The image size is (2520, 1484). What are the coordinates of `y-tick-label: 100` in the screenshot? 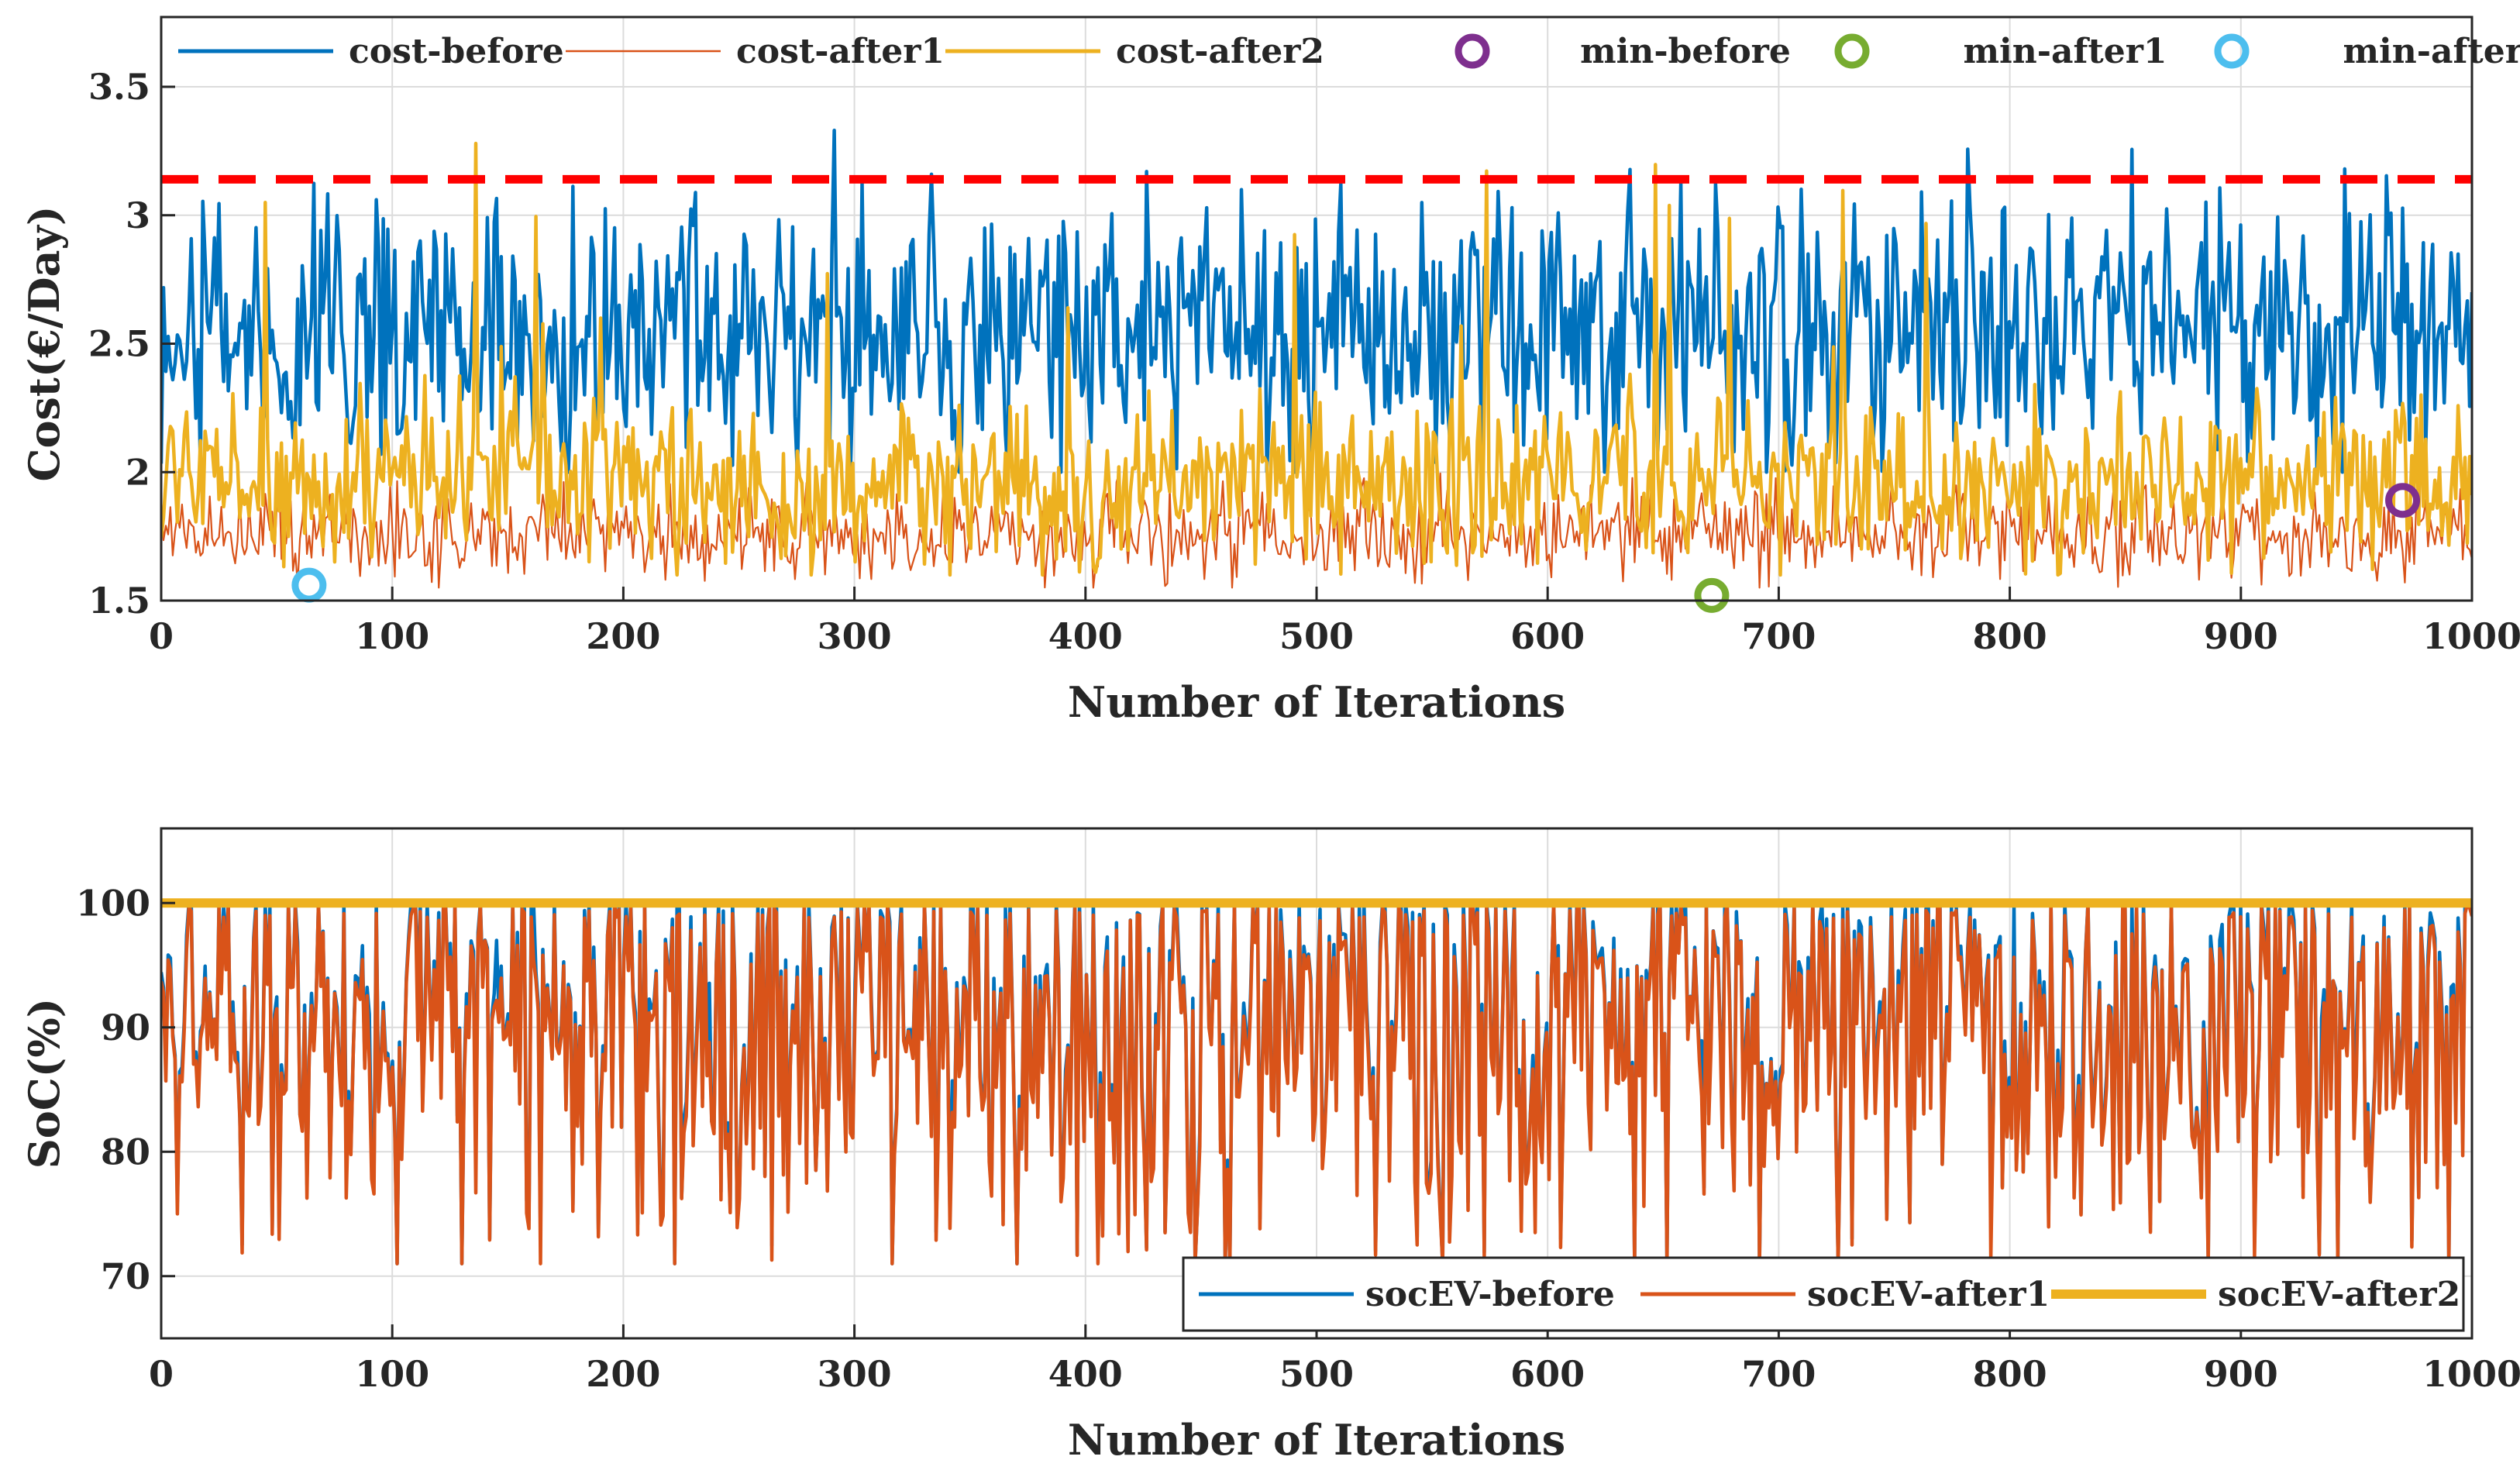 It's located at (113, 903).